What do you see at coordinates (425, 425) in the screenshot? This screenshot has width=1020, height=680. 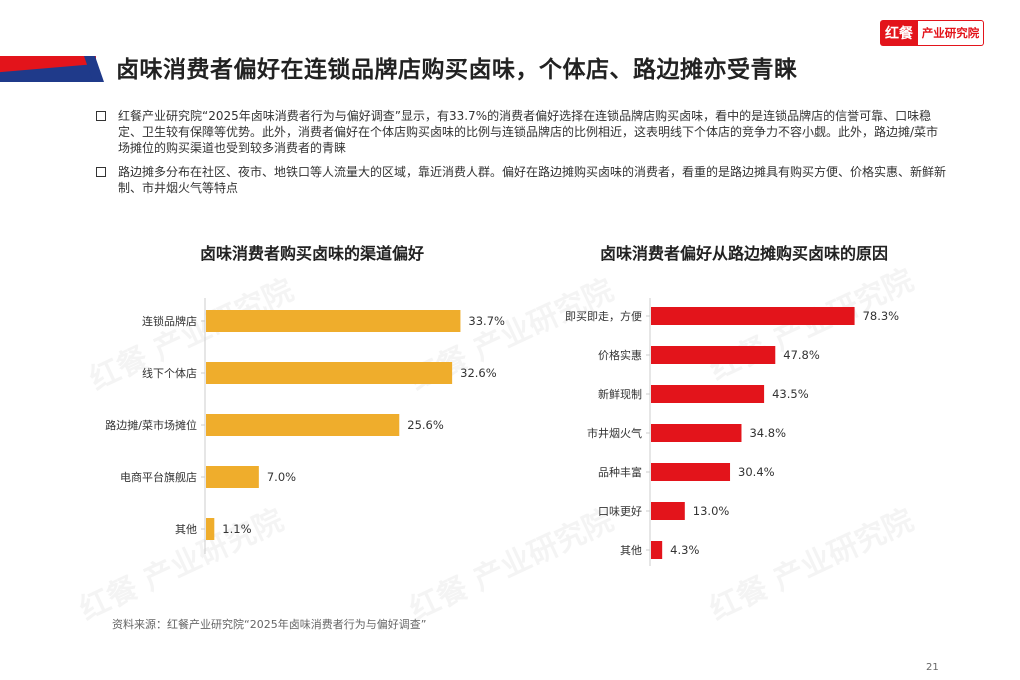 I see `value-label: 25.6%` at bounding box center [425, 425].